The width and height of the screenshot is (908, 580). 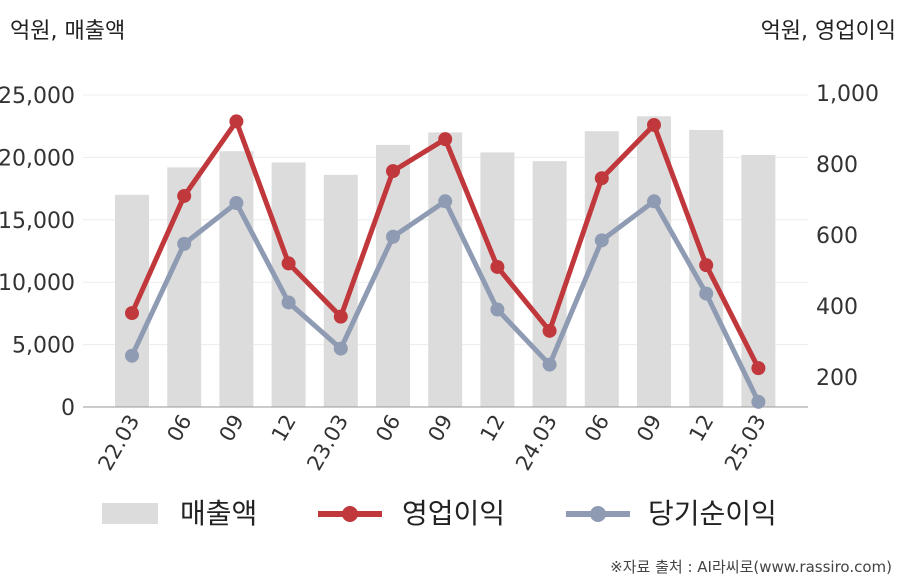 I want to click on right-tick-label: 400, so click(x=837, y=307).